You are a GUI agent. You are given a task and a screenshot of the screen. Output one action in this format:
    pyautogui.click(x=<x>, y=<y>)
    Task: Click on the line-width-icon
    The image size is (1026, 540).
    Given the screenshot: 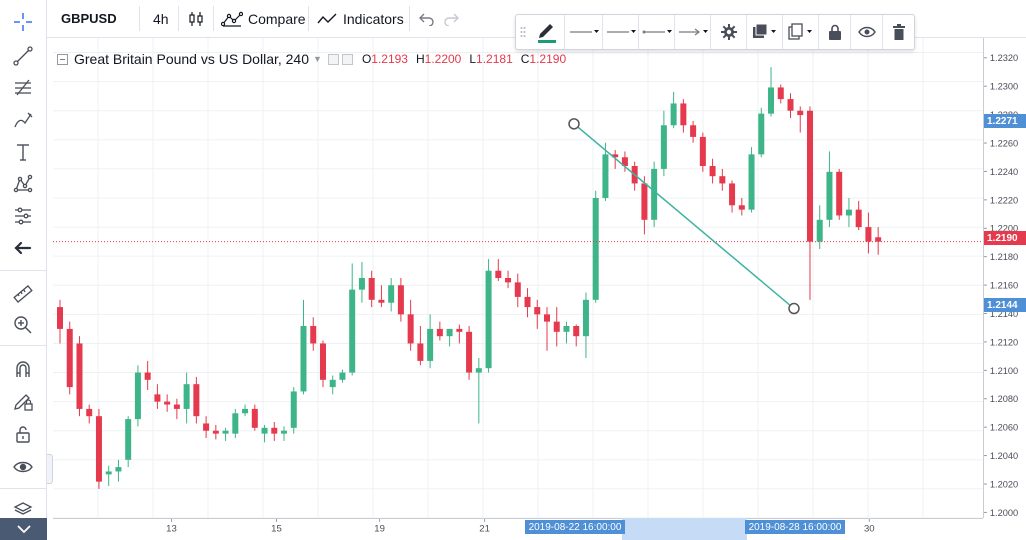 What is the action you would take?
    pyautogui.click(x=657, y=32)
    